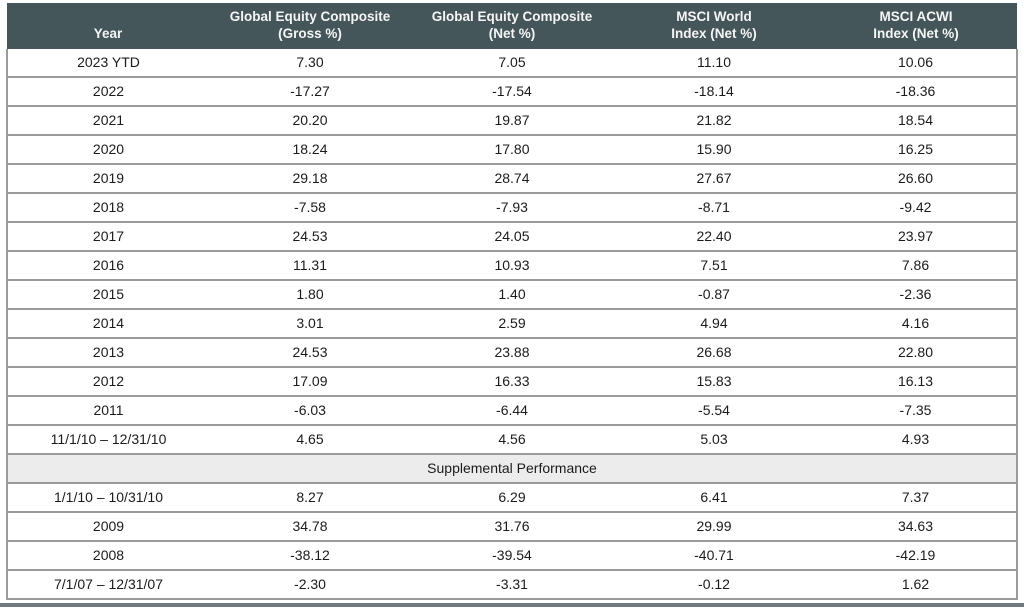 This screenshot has height=615, width=1024. Describe the element at coordinates (107, 555) in the screenshot. I see `year-cell: 2008` at that location.